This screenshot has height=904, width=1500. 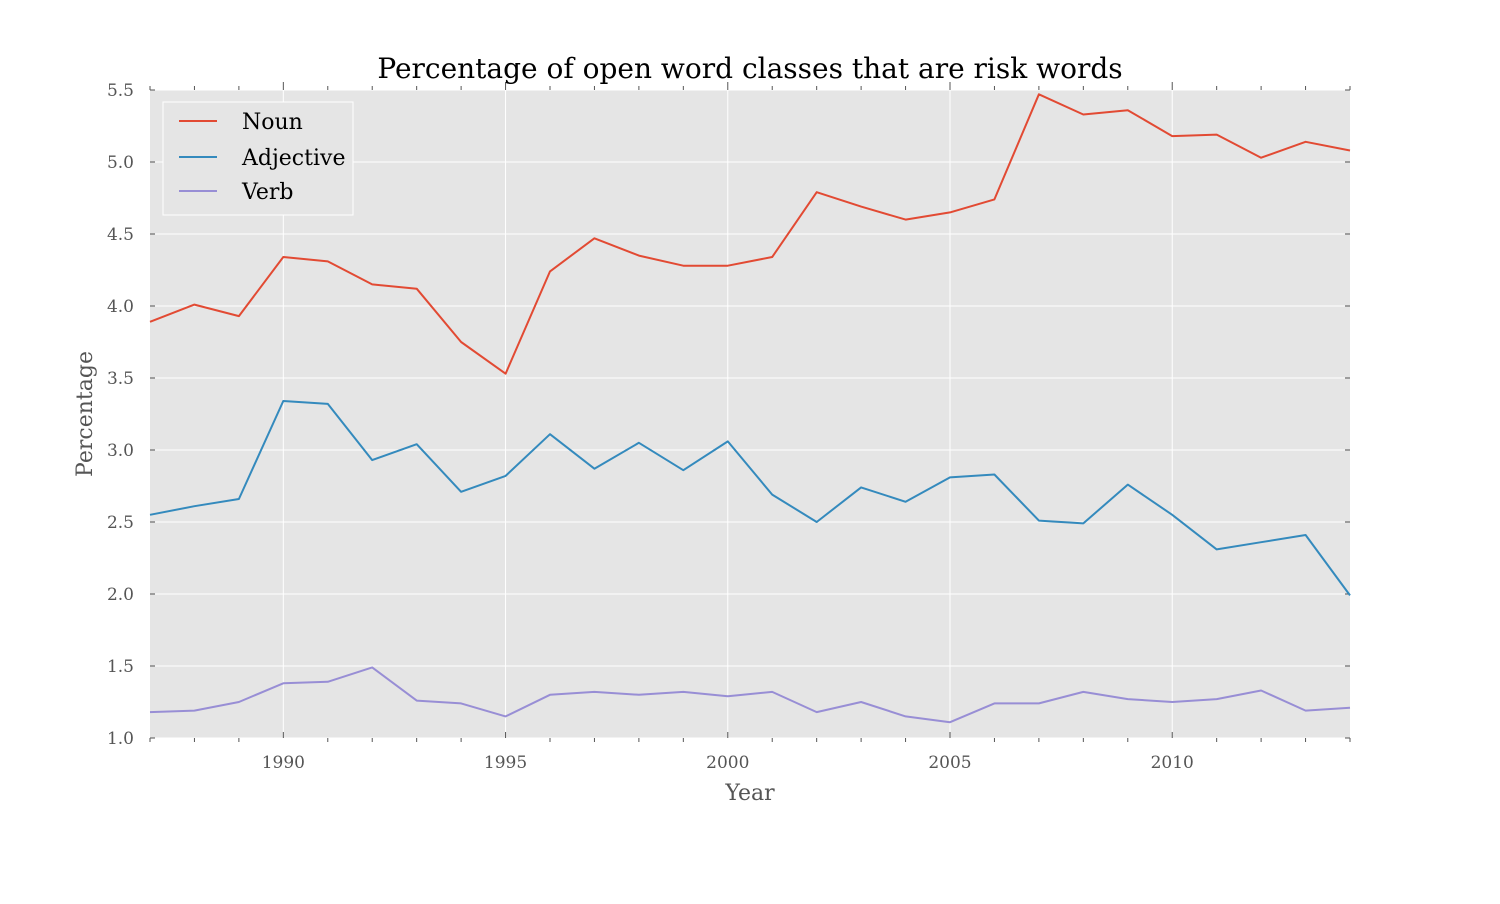 What do you see at coordinates (272, 122) in the screenshot?
I see `legend-label-noun: Noun` at bounding box center [272, 122].